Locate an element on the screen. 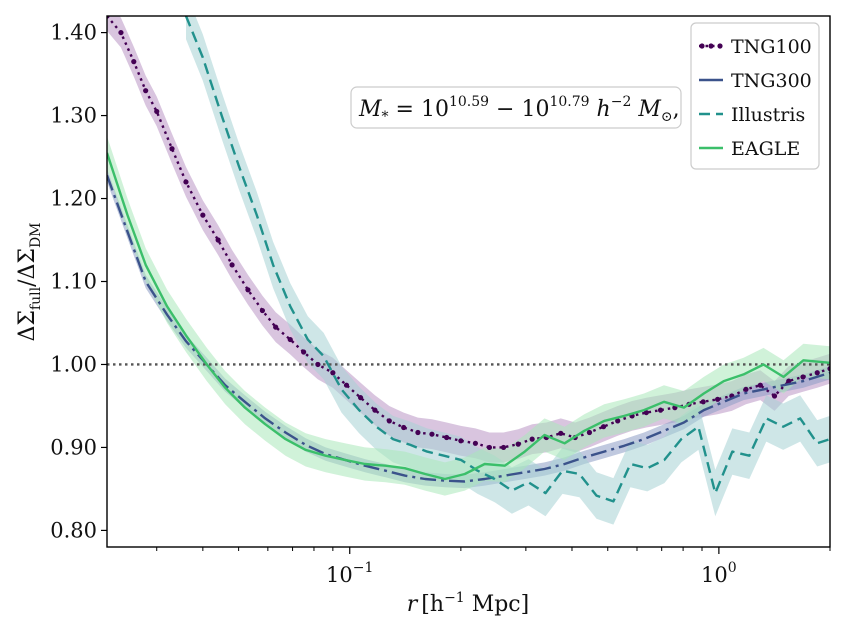 This screenshot has width=846, height=629. x-tick-exp: 0 is located at coordinates (732, 568).